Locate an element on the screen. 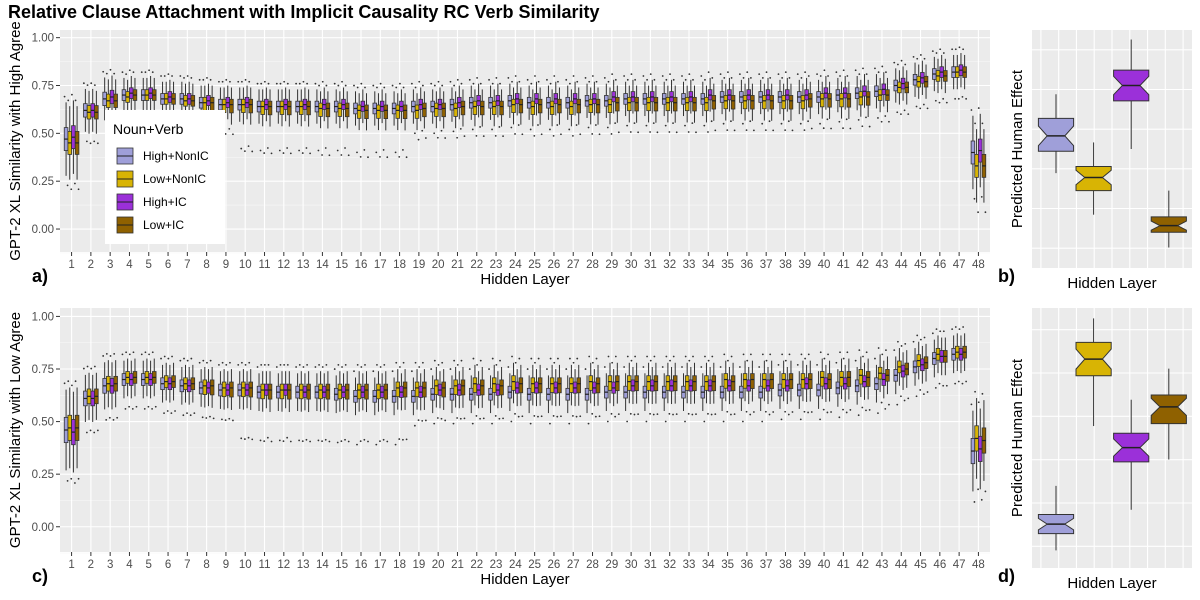 The height and width of the screenshot is (600, 1200). x-tick-label: 25 is located at coordinates (534, 565).